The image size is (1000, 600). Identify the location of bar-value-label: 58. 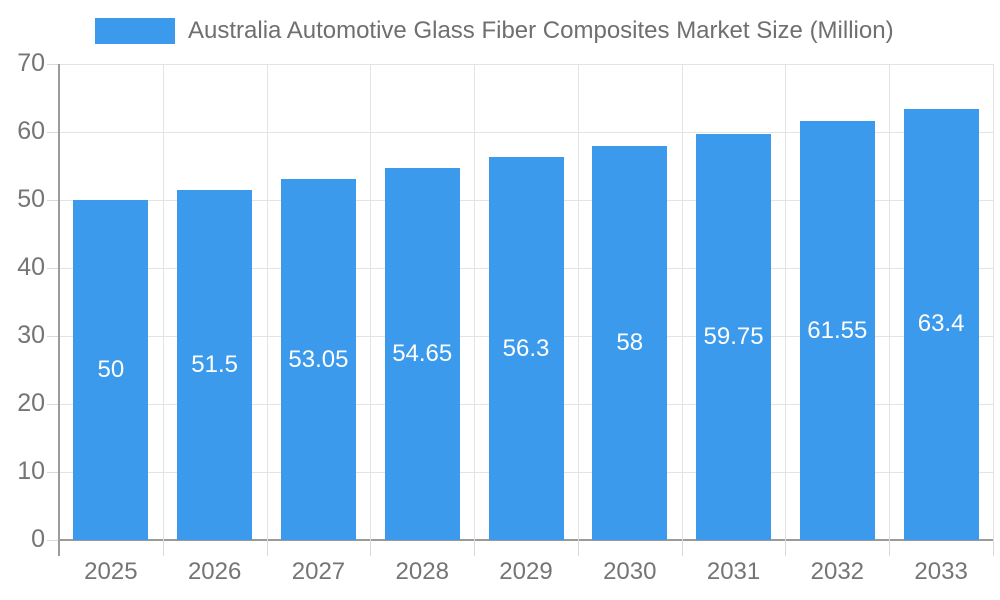
(630, 342).